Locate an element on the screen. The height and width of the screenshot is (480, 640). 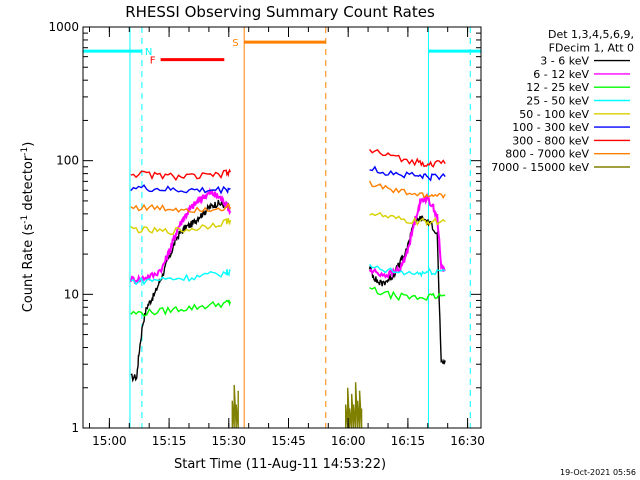
x-tick-label-4: 16:00 is located at coordinates (348, 441).